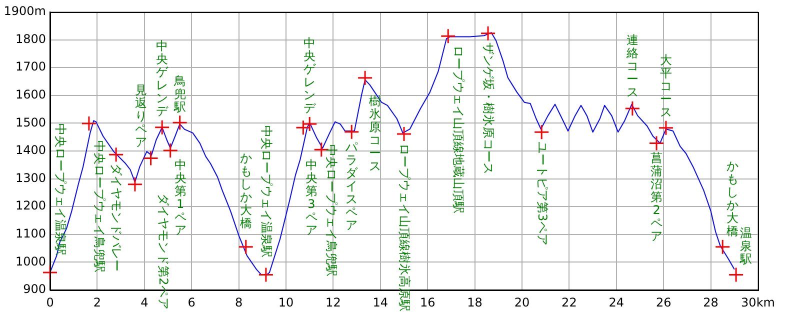 The width and height of the screenshot is (800, 320). I want to click on x-tick-label: 0, so click(50, 302).